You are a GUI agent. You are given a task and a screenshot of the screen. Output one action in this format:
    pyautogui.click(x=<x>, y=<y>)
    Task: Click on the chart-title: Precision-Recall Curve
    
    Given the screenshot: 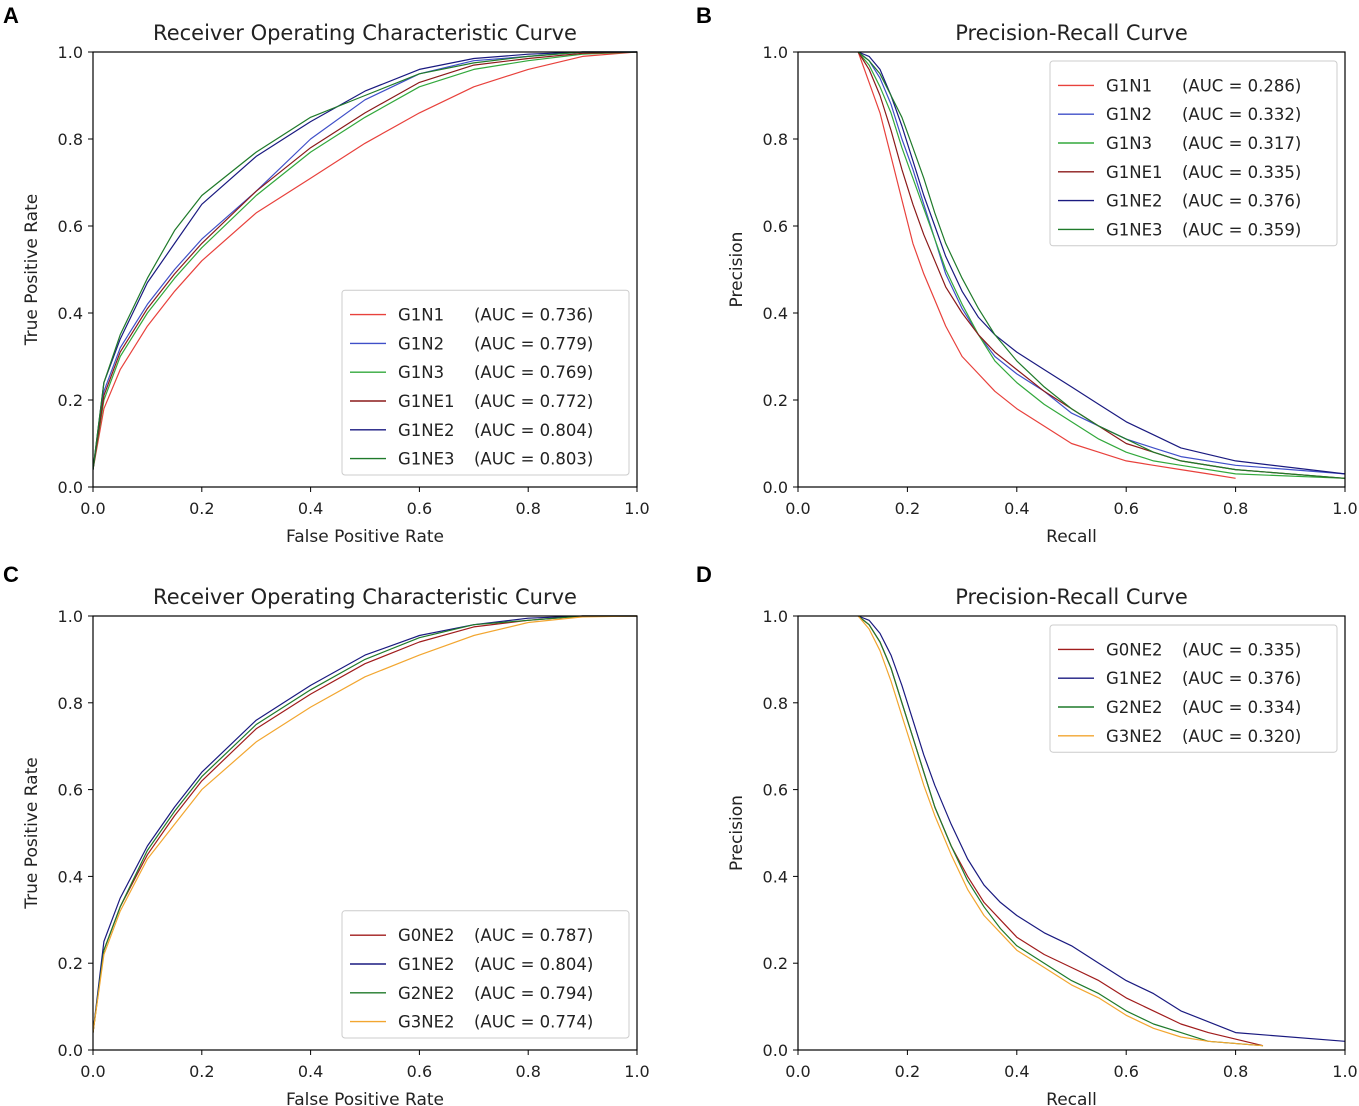 What is the action you would take?
    pyautogui.click(x=1071, y=33)
    